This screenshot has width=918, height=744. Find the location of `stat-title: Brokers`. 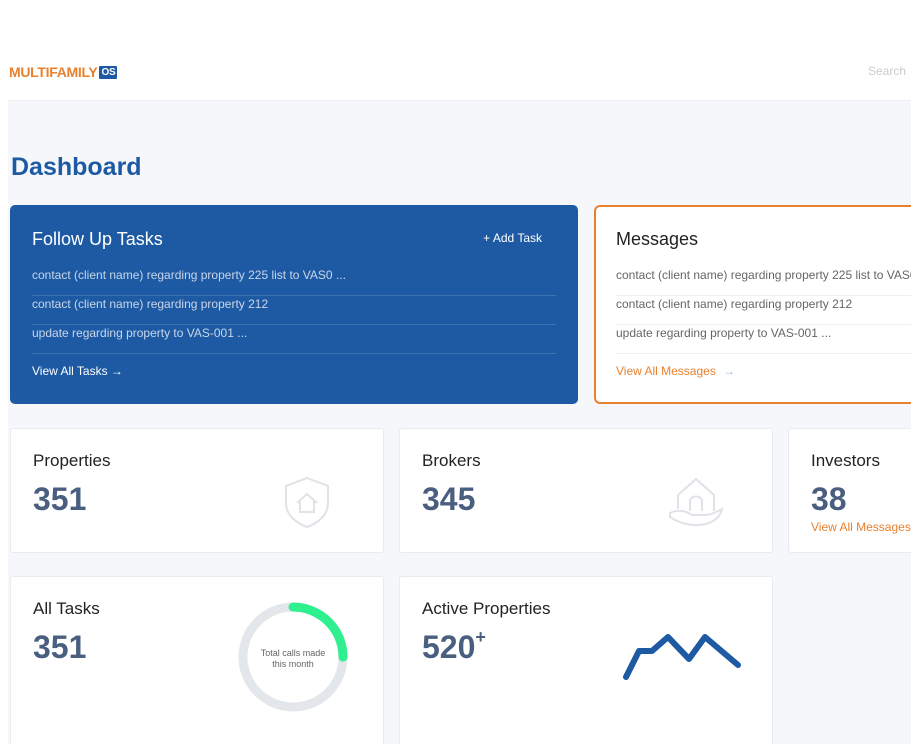

stat-title: Brokers is located at coordinates (451, 460).